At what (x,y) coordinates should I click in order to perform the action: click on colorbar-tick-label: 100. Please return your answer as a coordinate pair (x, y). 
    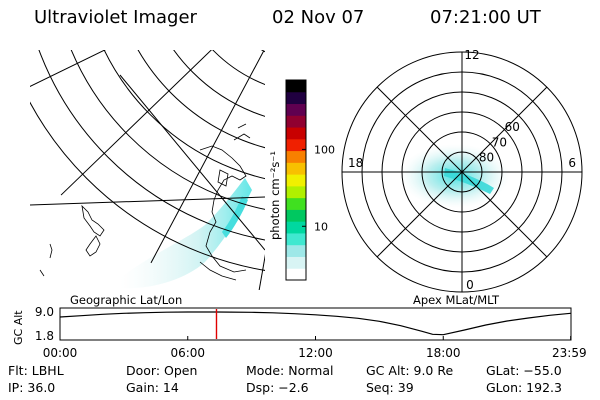
    Looking at the image, I should click on (324, 149).